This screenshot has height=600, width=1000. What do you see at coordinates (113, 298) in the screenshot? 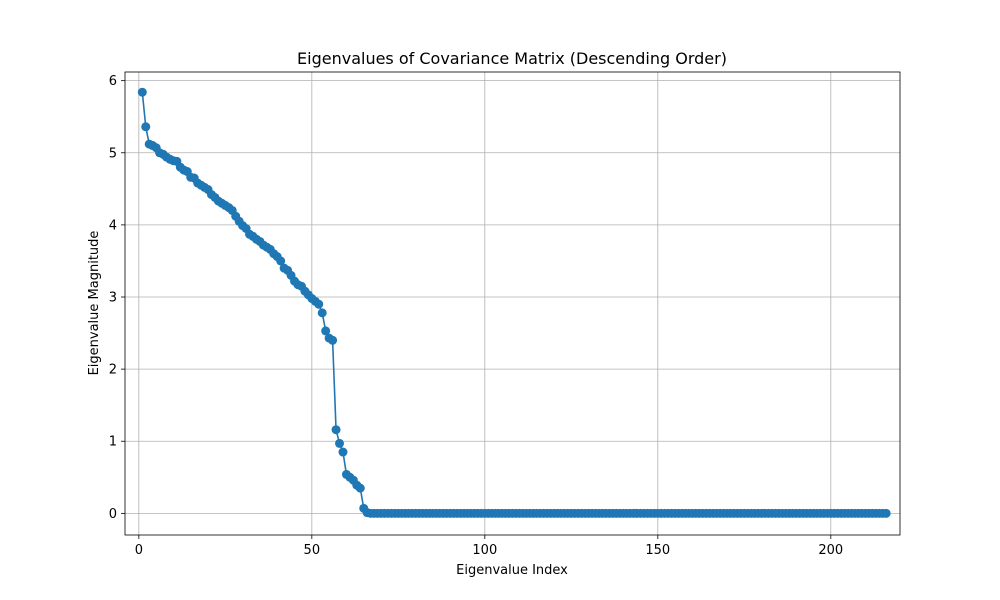
I see `y-tick-label: 3` at bounding box center [113, 298].